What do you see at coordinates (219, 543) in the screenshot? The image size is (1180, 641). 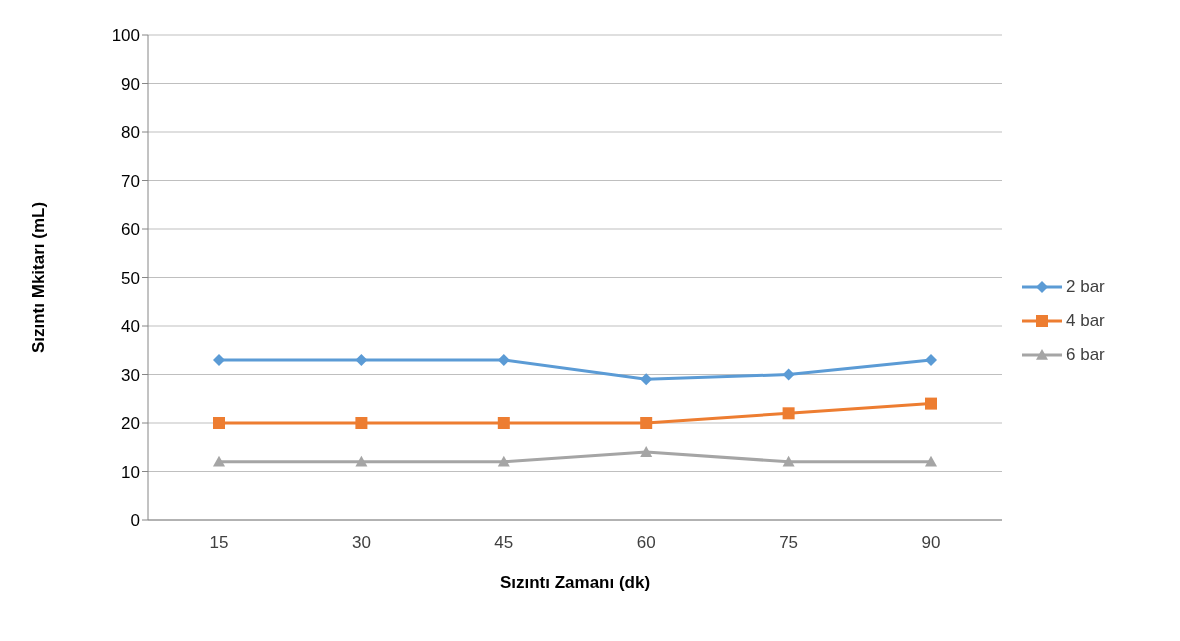 I see `x-tick-label: 15` at bounding box center [219, 543].